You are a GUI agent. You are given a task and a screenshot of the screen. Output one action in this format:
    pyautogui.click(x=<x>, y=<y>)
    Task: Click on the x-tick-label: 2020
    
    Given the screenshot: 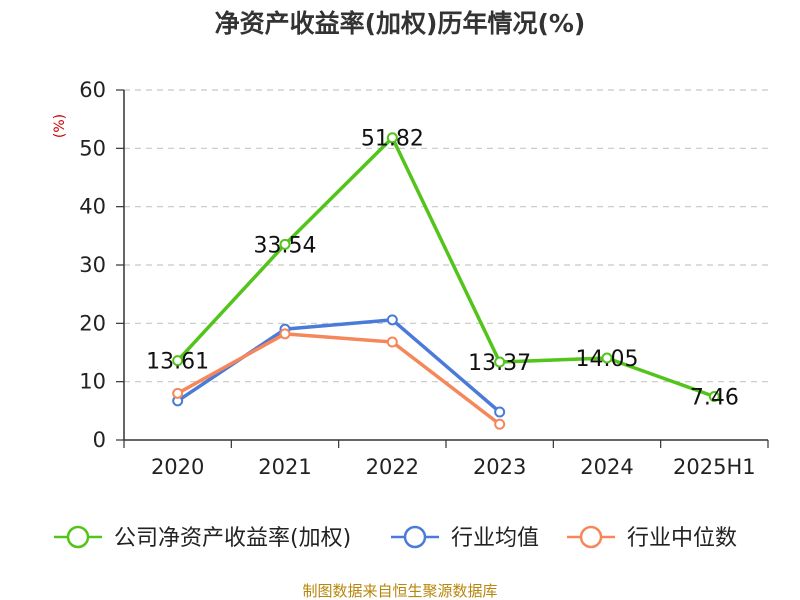 What is the action you would take?
    pyautogui.click(x=177, y=467)
    